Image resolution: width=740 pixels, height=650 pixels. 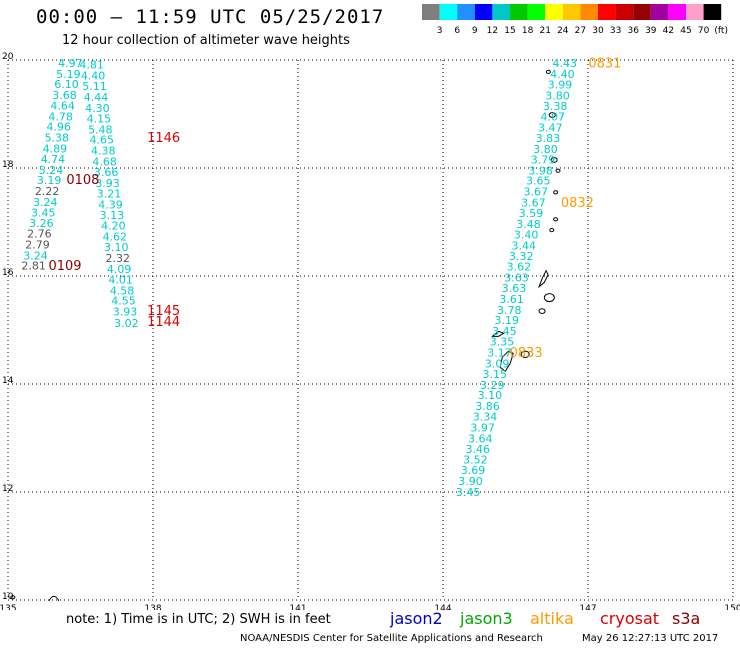 What do you see at coordinates (112, 215) in the screenshot?
I see `wave-height-value: 3.13` at bounding box center [112, 215].